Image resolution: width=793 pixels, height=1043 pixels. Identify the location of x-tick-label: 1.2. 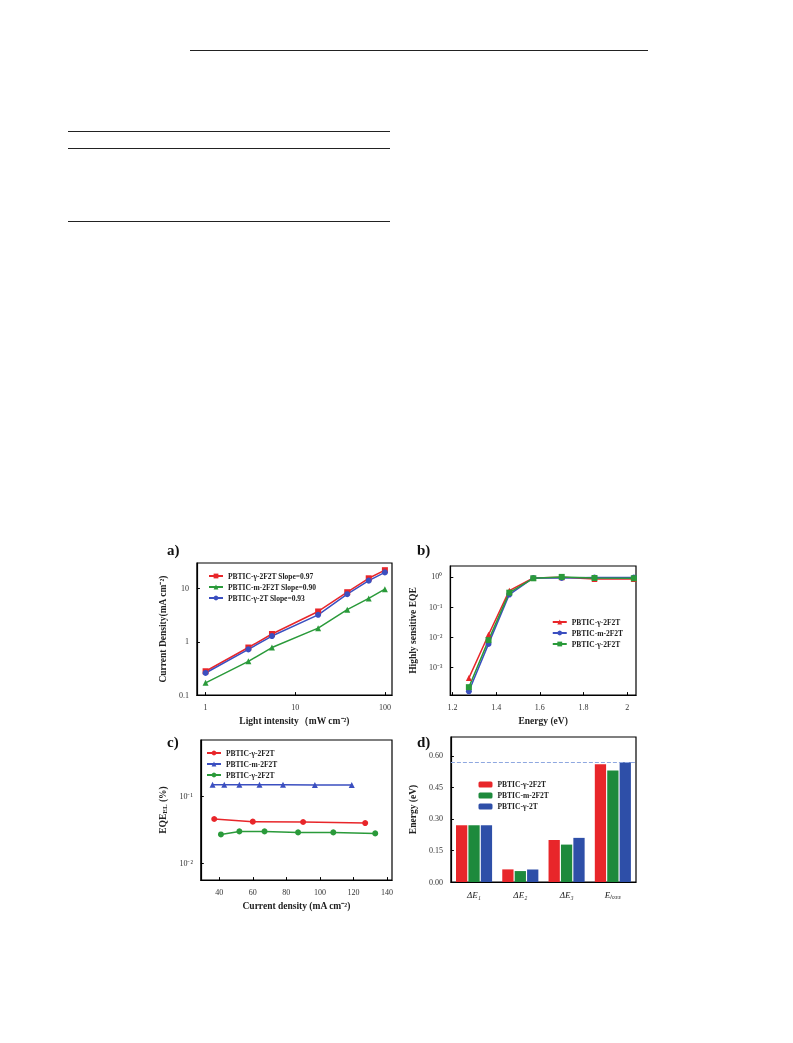
(452, 707).